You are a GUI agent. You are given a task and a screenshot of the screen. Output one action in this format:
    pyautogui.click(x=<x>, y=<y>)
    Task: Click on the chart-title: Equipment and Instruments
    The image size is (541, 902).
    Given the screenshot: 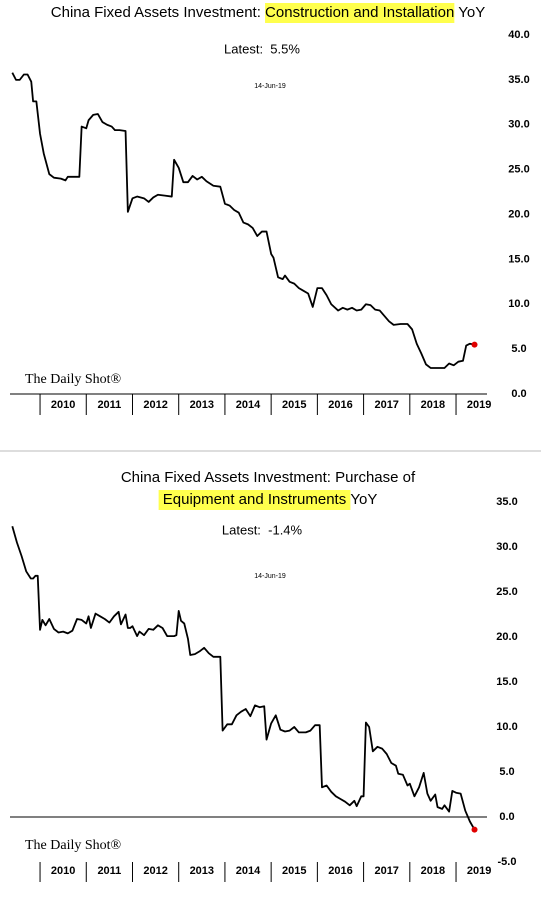 What is the action you would take?
    pyautogui.click(x=255, y=499)
    